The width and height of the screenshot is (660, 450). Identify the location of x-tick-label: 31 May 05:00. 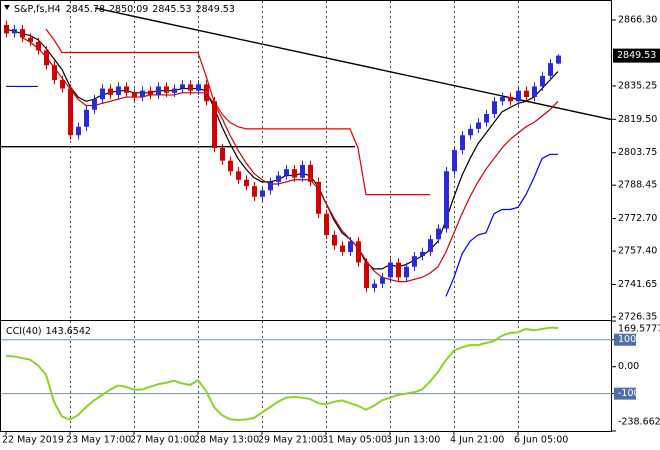
(354, 440).